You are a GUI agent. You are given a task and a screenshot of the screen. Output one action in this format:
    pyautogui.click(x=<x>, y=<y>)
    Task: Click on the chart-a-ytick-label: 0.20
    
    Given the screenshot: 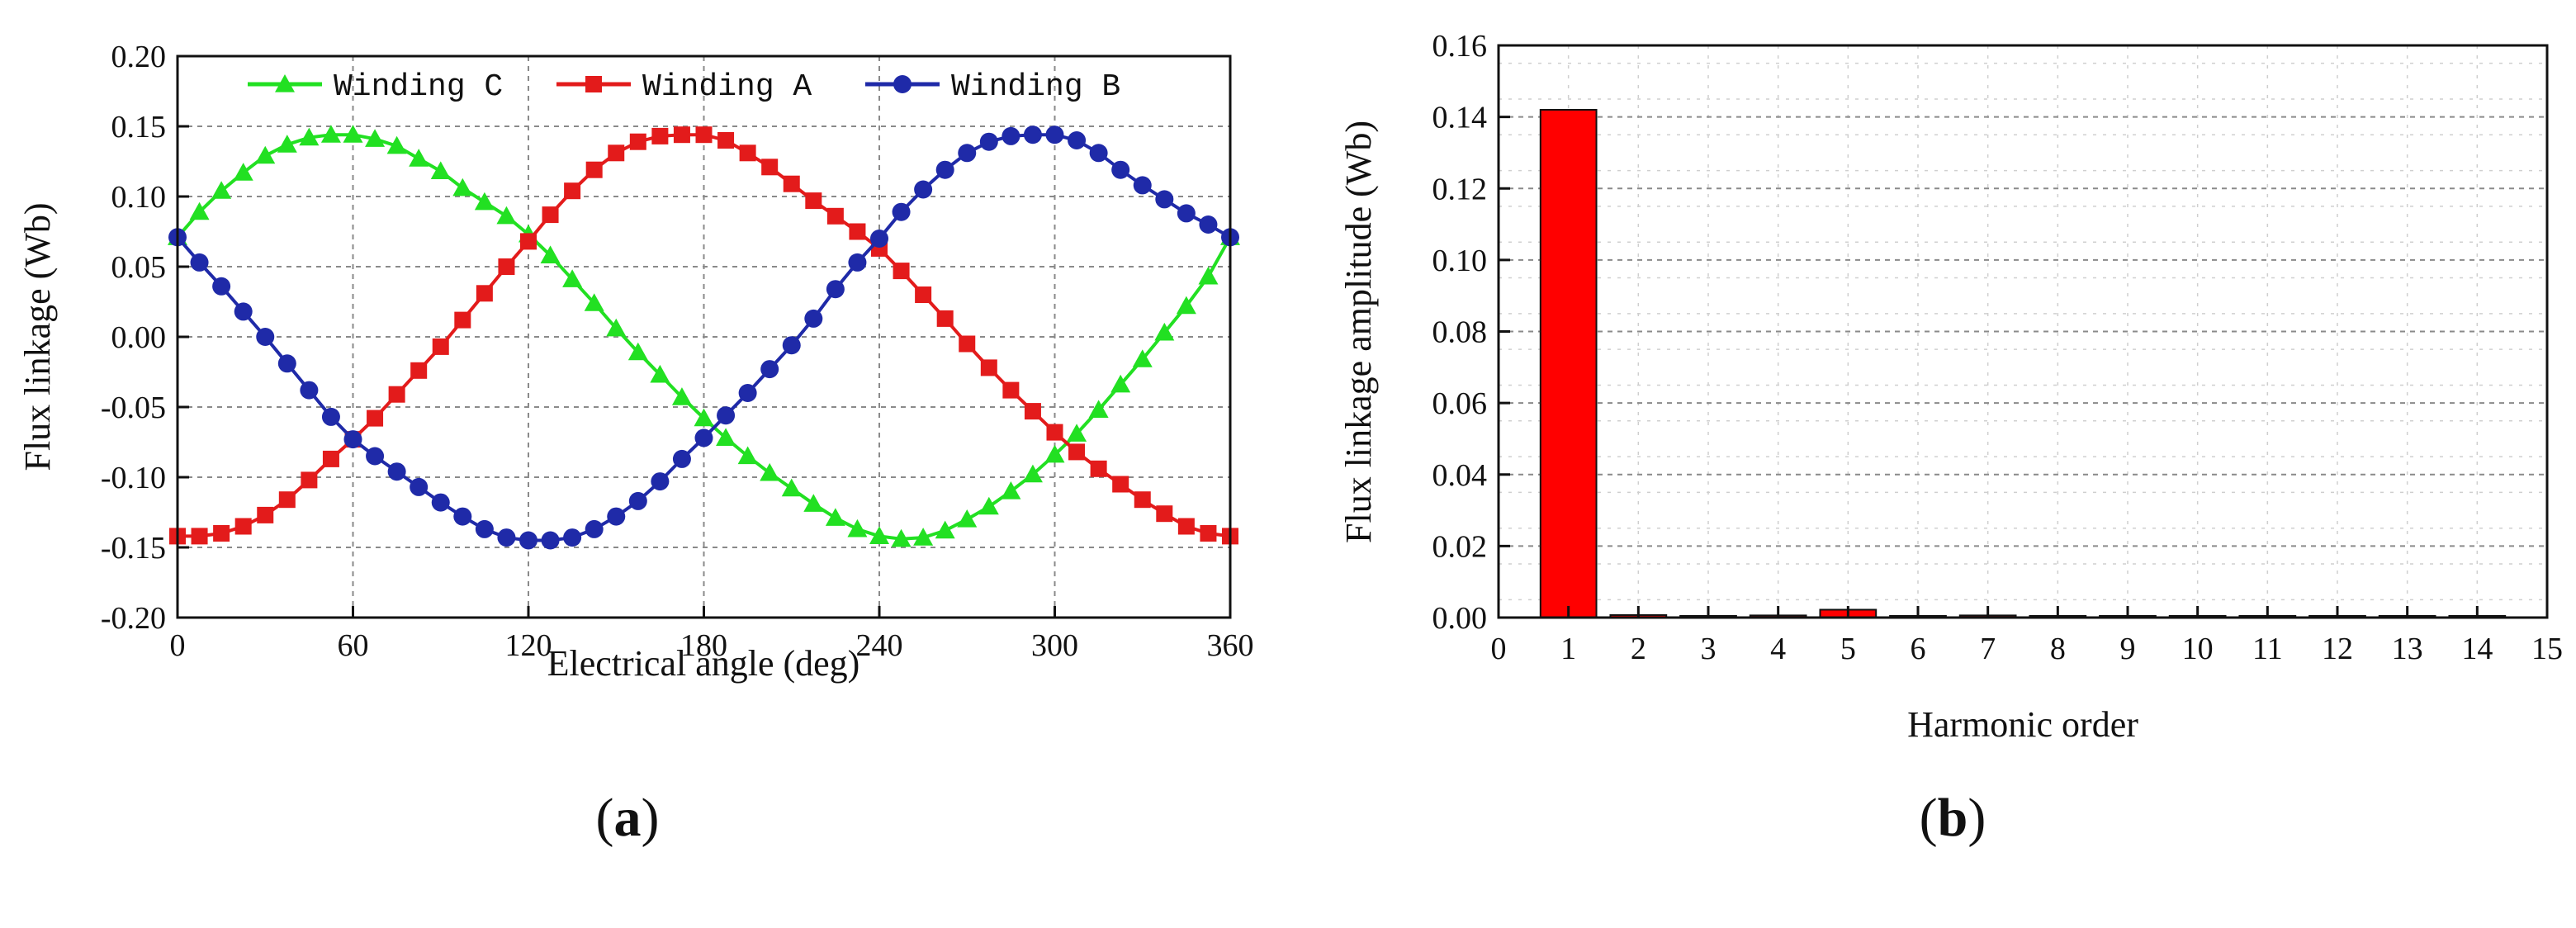 What is the action you would take?
    pyautogui.click(x=139, y=57)
    